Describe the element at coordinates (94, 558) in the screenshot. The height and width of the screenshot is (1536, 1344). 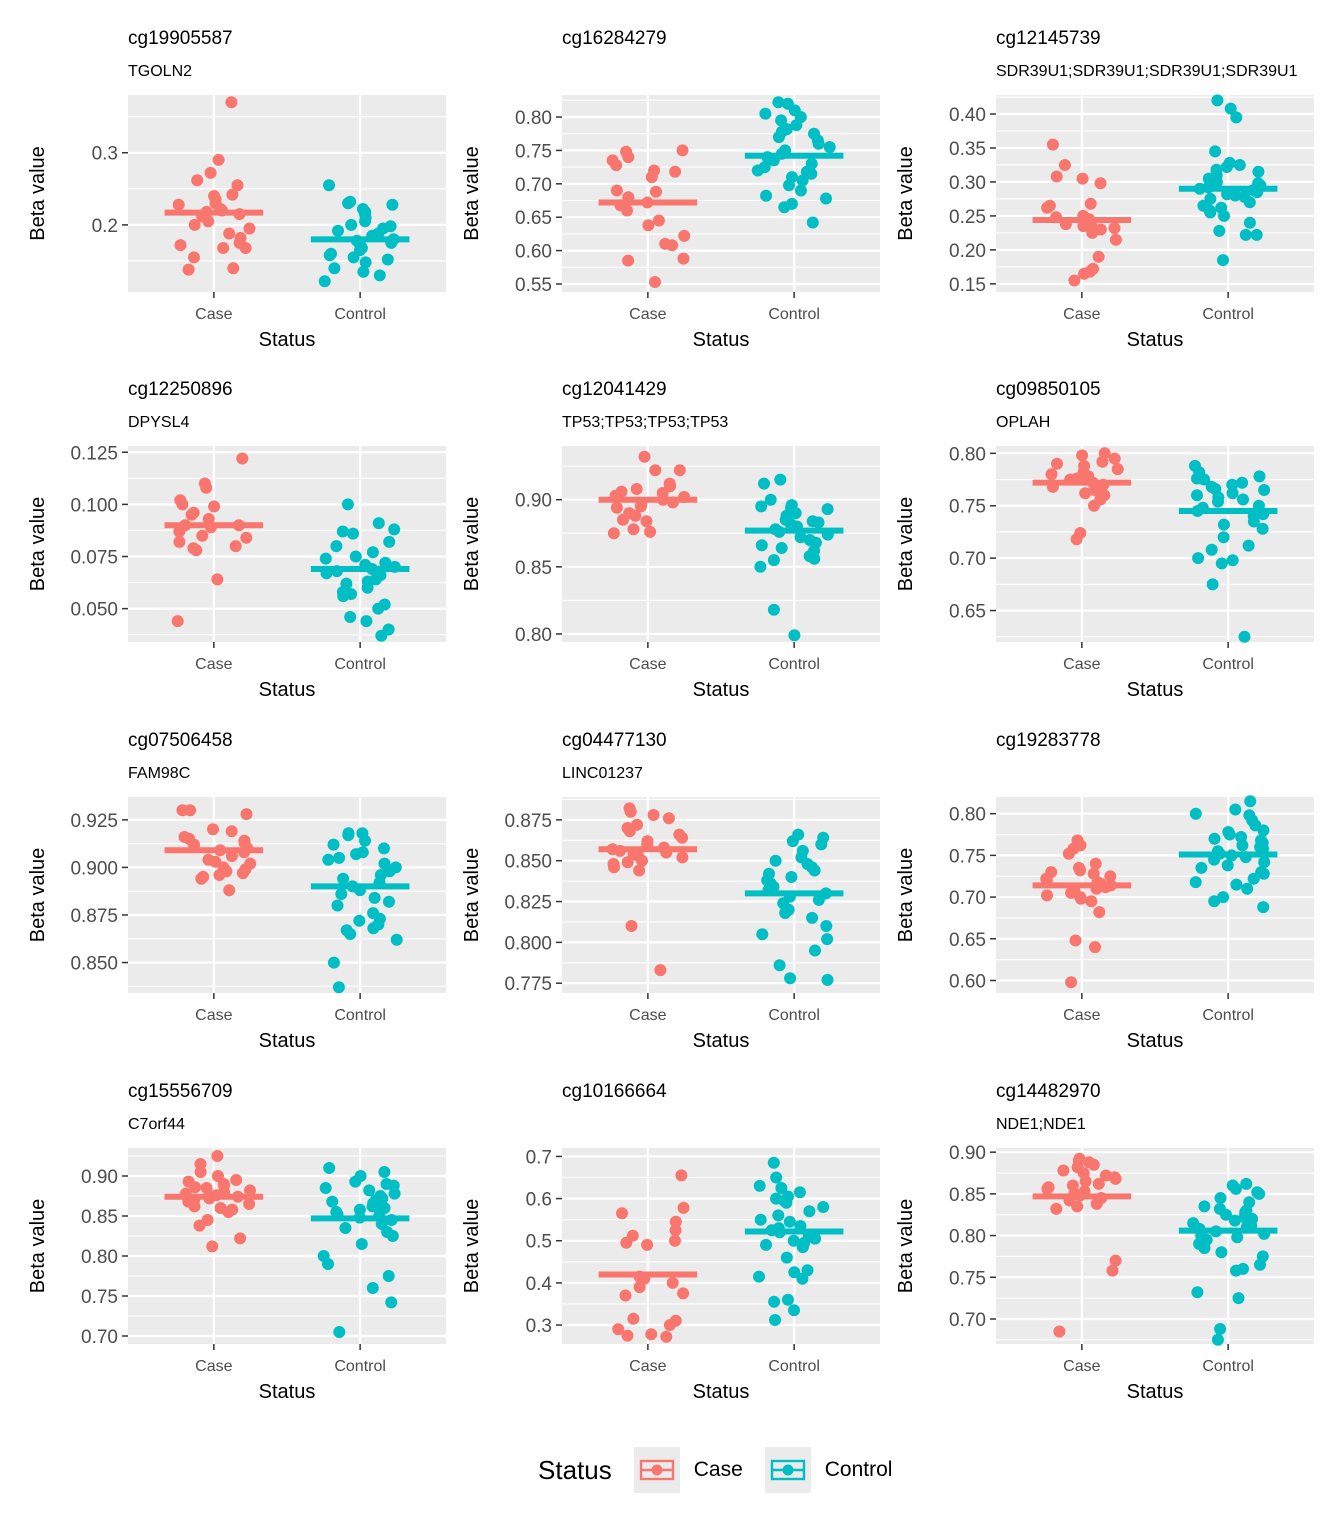
I see `y-tick-label: 0.075` at that location.